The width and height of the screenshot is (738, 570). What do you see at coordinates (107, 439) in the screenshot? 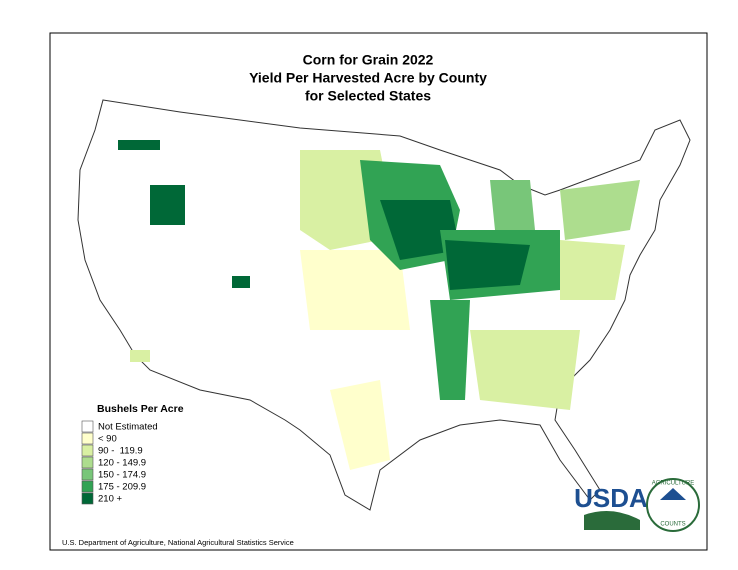
I see `legend-label: < 90` at bounding box center [107, 439].